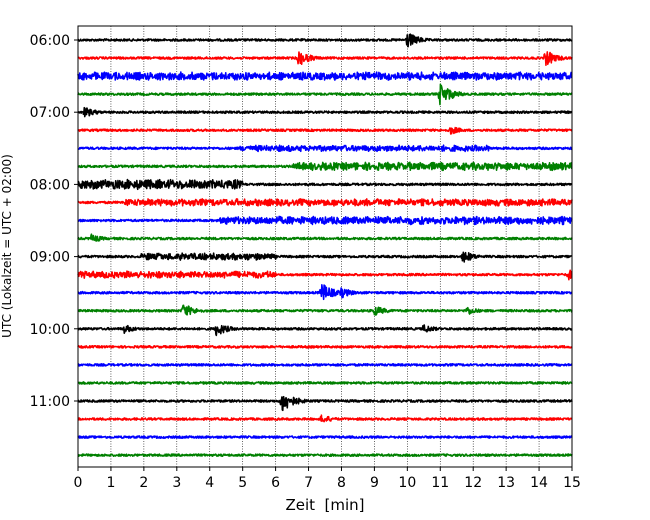 Image resolution: width=650 pixels, height=520 pixels. What do you see at coordinates (341, 483) in the screenshot?
I see `x-tick-label-8: 8` at bounding box center [341, 483].